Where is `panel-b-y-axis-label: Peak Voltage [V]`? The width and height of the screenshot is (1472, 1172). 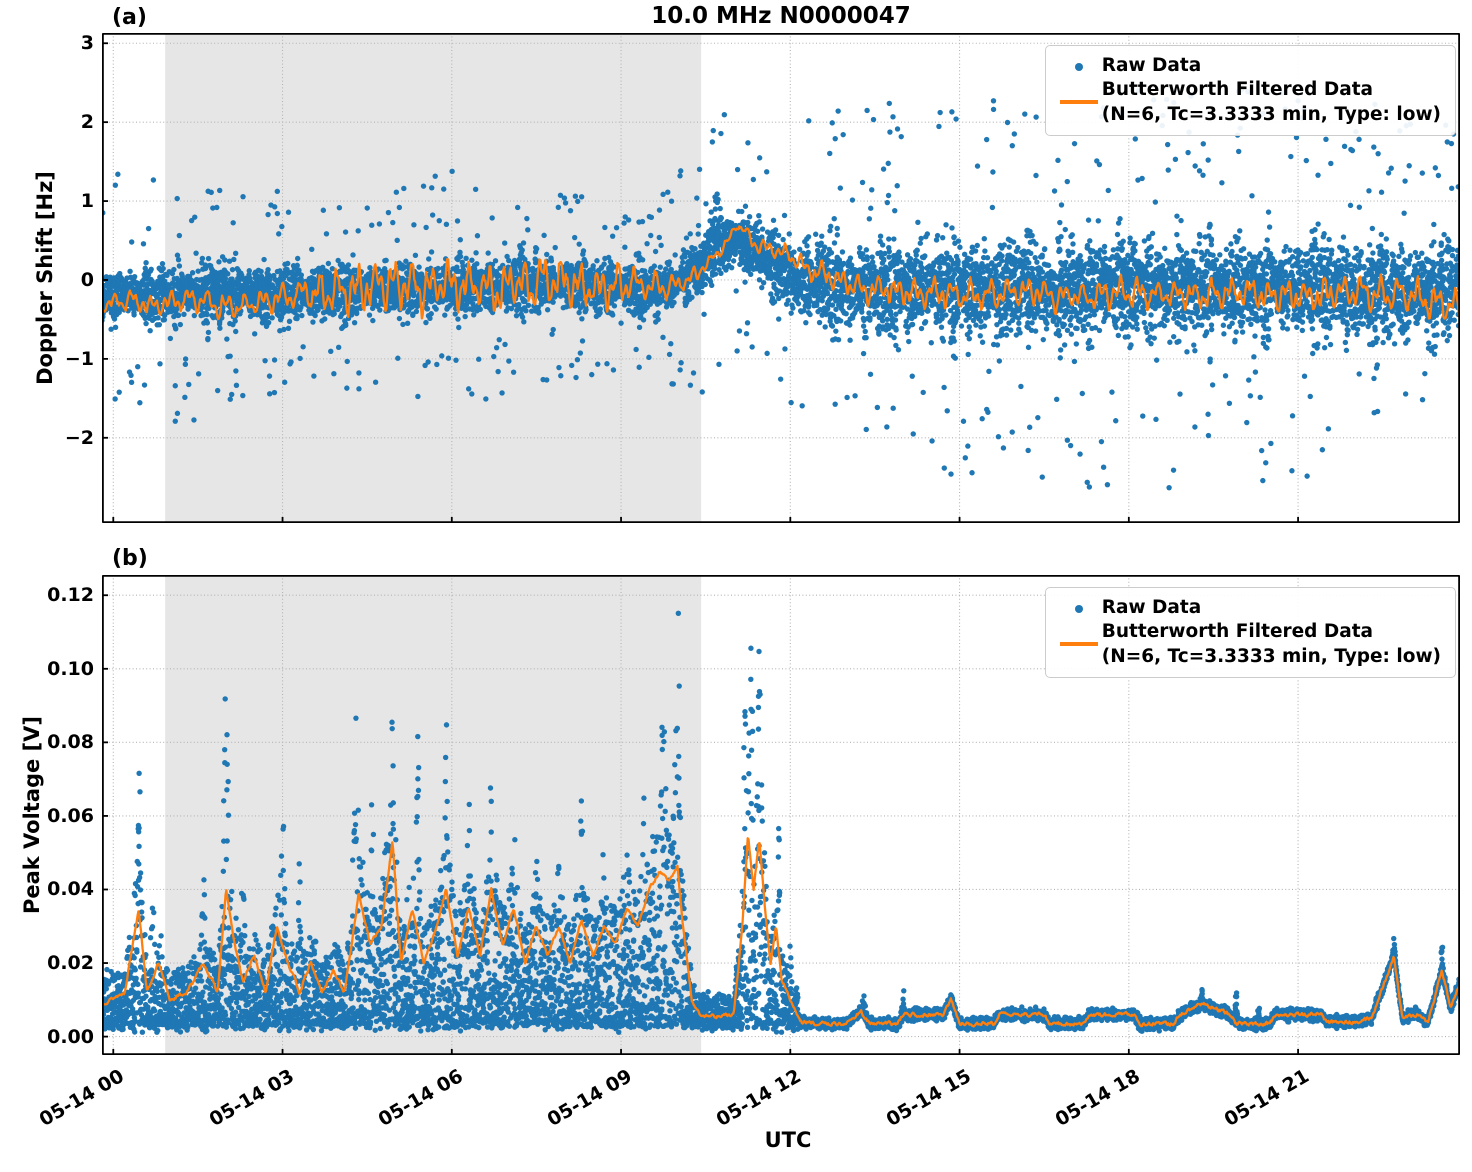
panel-b-y-axis-label: Peak Voltage [V] is located at coordinates (32, 815).